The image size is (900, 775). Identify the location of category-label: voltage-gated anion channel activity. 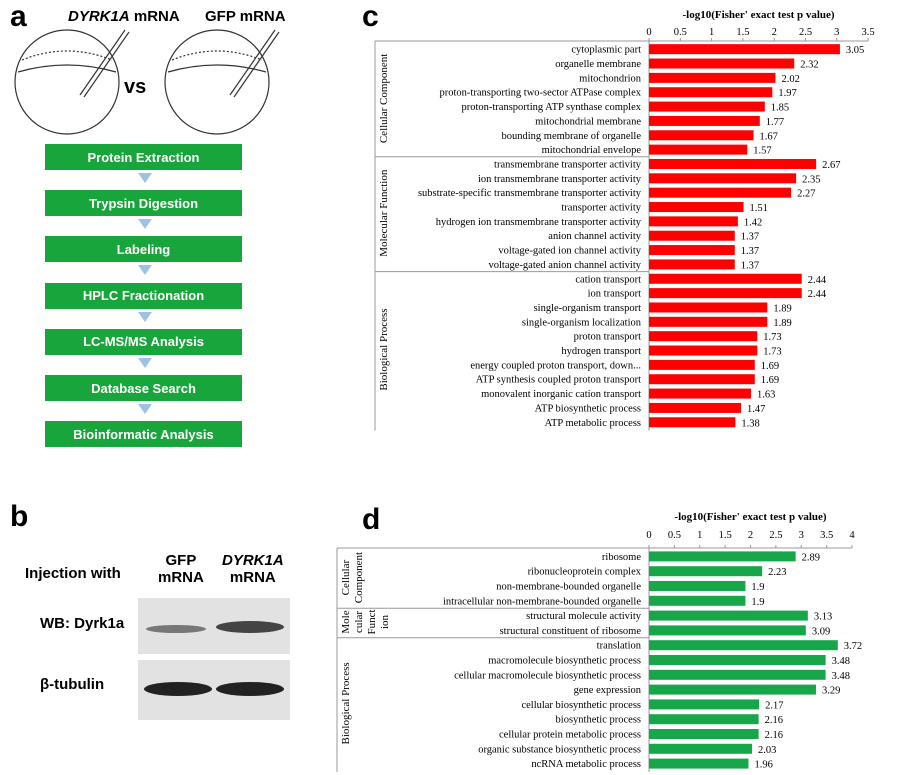
(565, 265).